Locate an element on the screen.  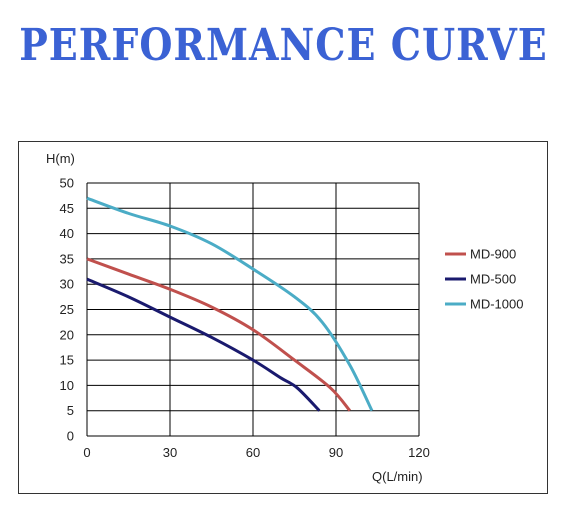
x-tick-label: 90 is located at coordinates (336, 452).